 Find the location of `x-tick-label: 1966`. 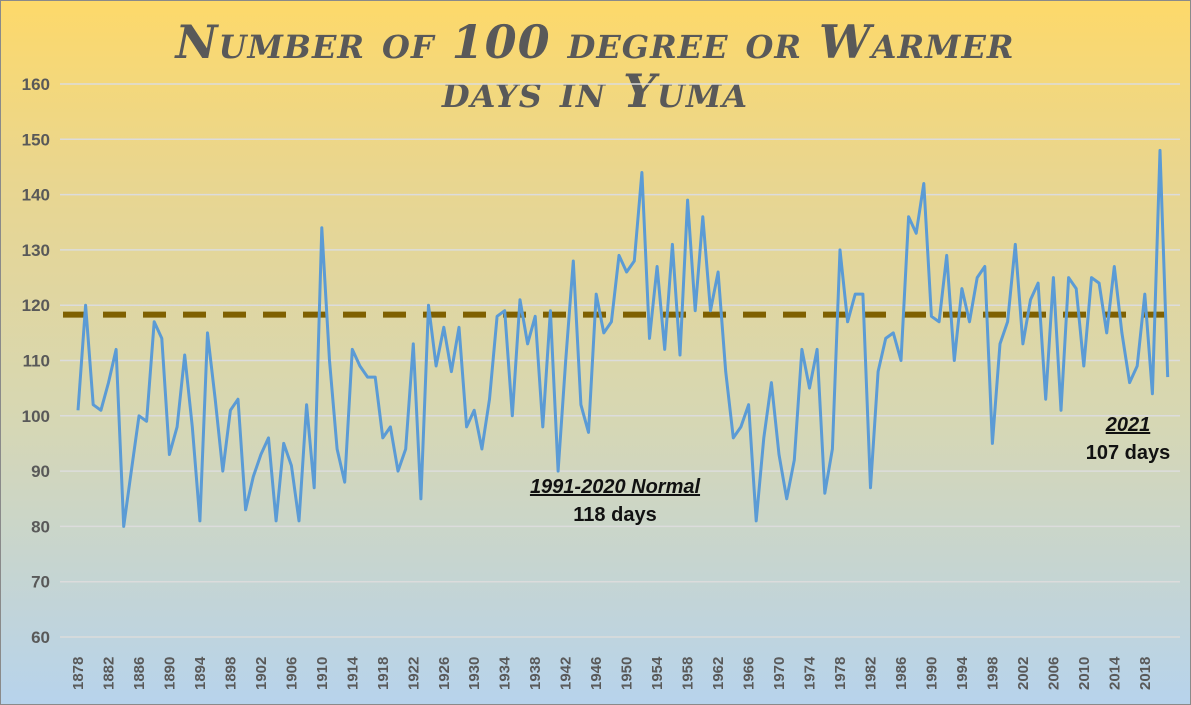

x-tick-label: 1966 is located at coordinates (749, 673).